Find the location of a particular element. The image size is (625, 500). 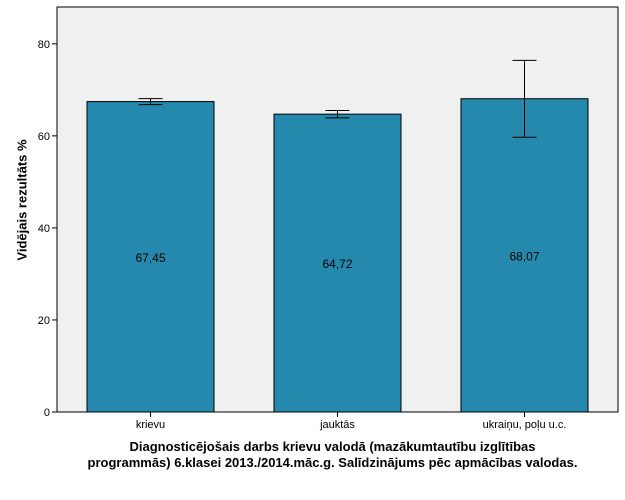

bar-value-label: 68,07 is located at coordinates (524, 256).